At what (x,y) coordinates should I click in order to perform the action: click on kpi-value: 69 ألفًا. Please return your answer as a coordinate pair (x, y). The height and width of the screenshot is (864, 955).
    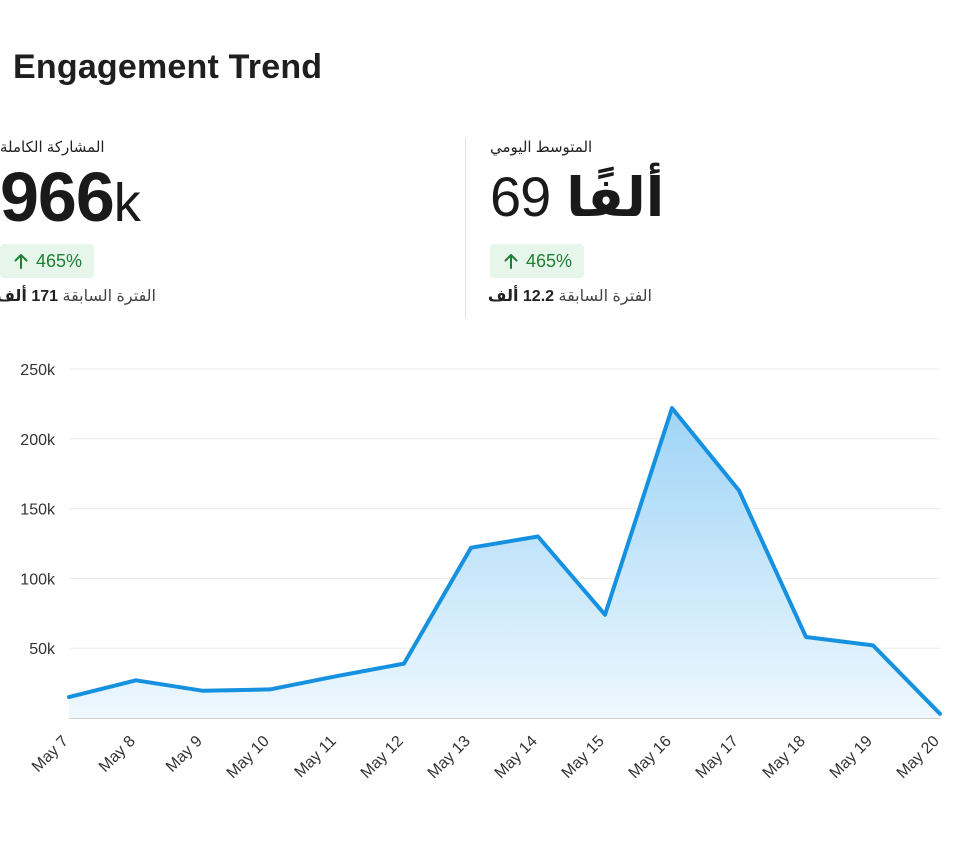
    Looking at the image, I should click on (690, 197).